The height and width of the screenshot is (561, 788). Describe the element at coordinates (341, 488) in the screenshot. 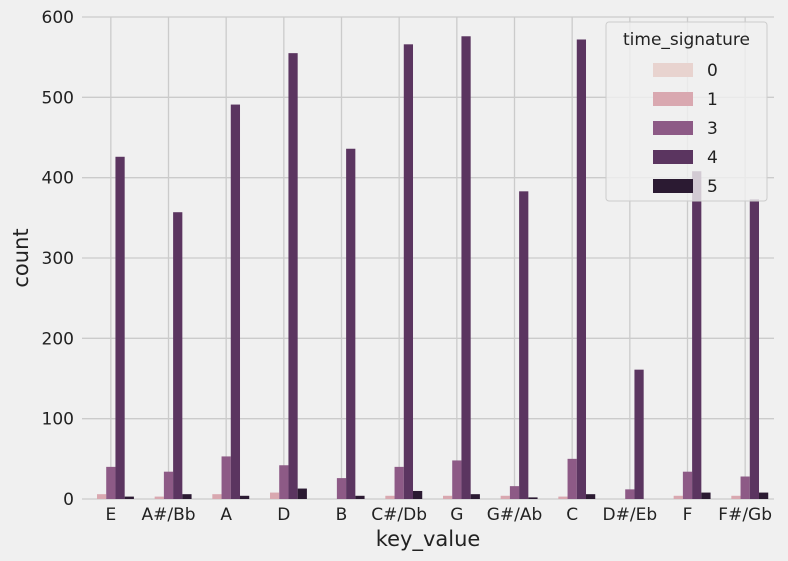

I see `bar-B-ts3` at that location.